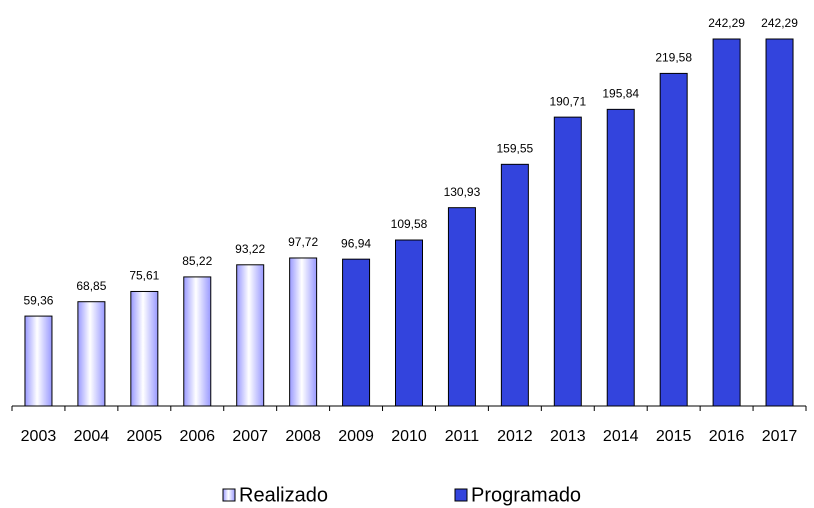  I want to click on x-tick-label: 2017, so click(780, 436).